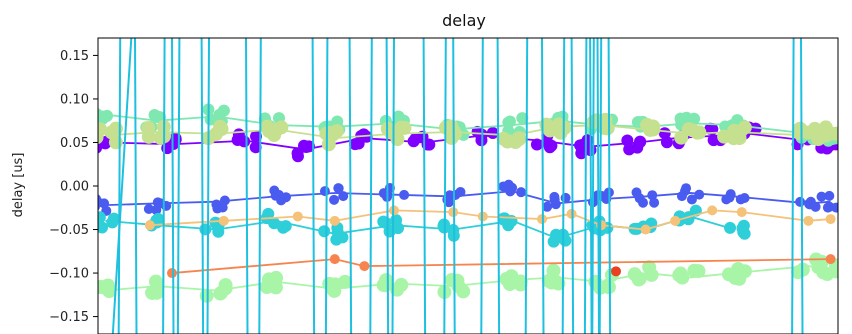 The image size is (852, 334). Describe the element at coordinates (18, 185) in the screenshot. I see `y-axis-label: delay [us]` at that location.